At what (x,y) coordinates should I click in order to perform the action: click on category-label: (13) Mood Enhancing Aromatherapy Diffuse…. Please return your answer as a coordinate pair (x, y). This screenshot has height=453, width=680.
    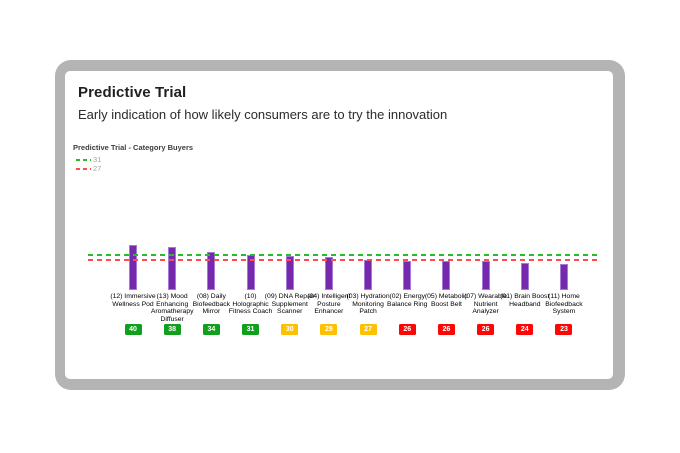
    Looking at the image, I should click on (172, 308).